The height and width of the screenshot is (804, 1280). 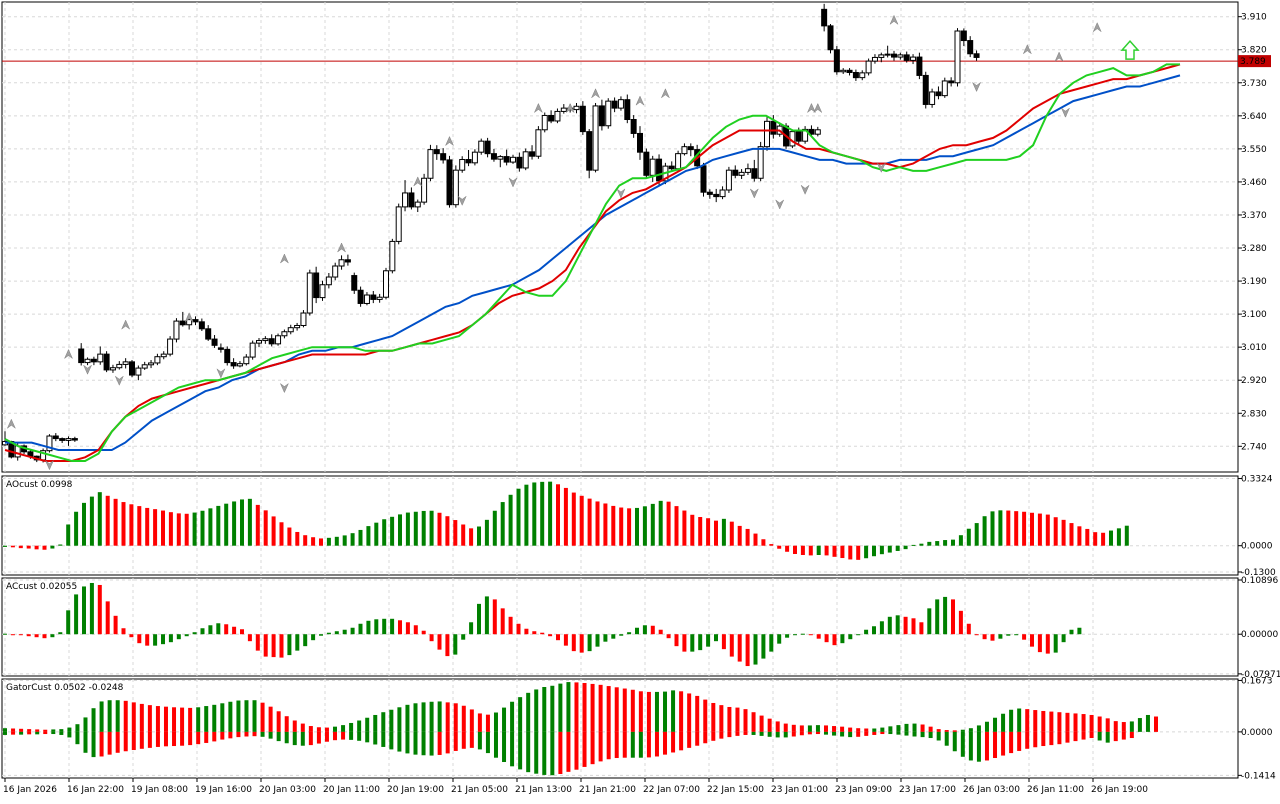 I want to click on current-price-tag, so click(x=1254, y=61).